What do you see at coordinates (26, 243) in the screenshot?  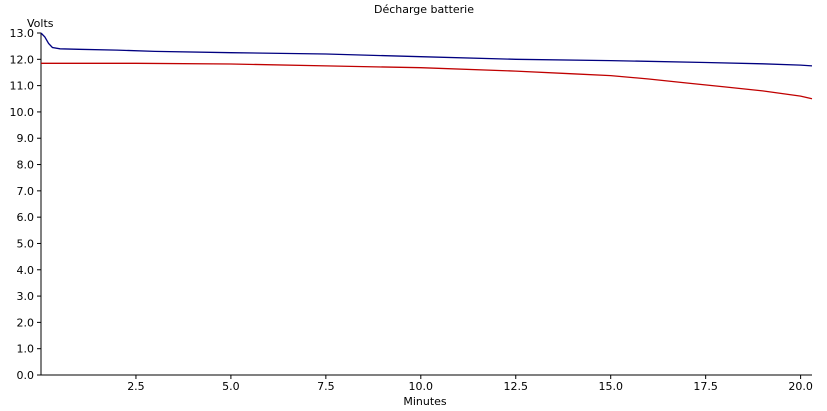 I see `y-tick-label: 5.0` at bounding box center [26, 243].